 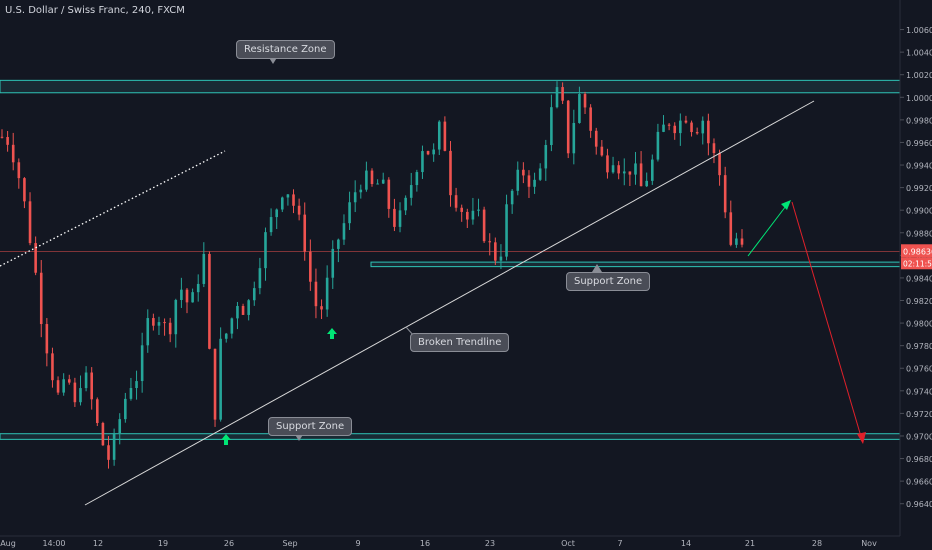 What do you see at coordinates (768, 229) in the screenshot?
I see `green-projection-line` at bounding box center [768, 229].